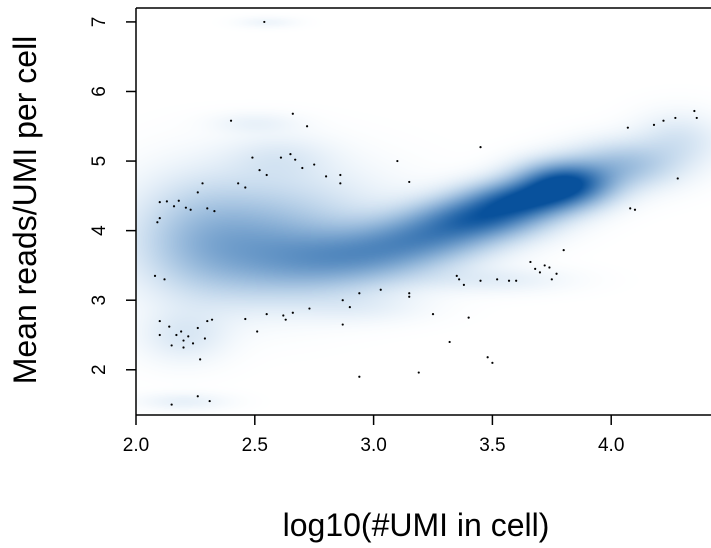  I want to click on y-ticks: 2 3 4 5 6 7, so click(112, 196).